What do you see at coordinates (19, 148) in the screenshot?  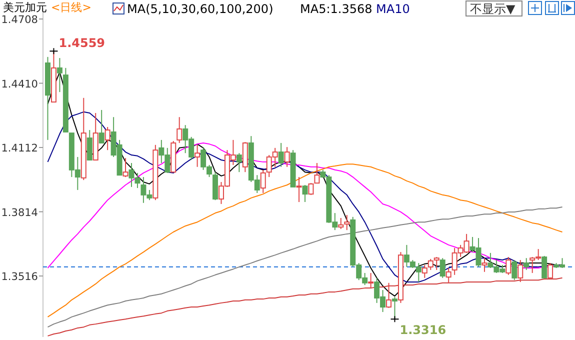 I see `y-tick-label: 1.4112` at bounding box center [19, 148].